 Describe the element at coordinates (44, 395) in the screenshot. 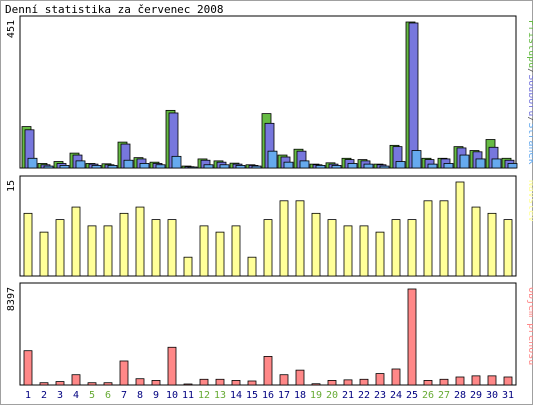

I see `day-tick-label-2: 2` at that location.